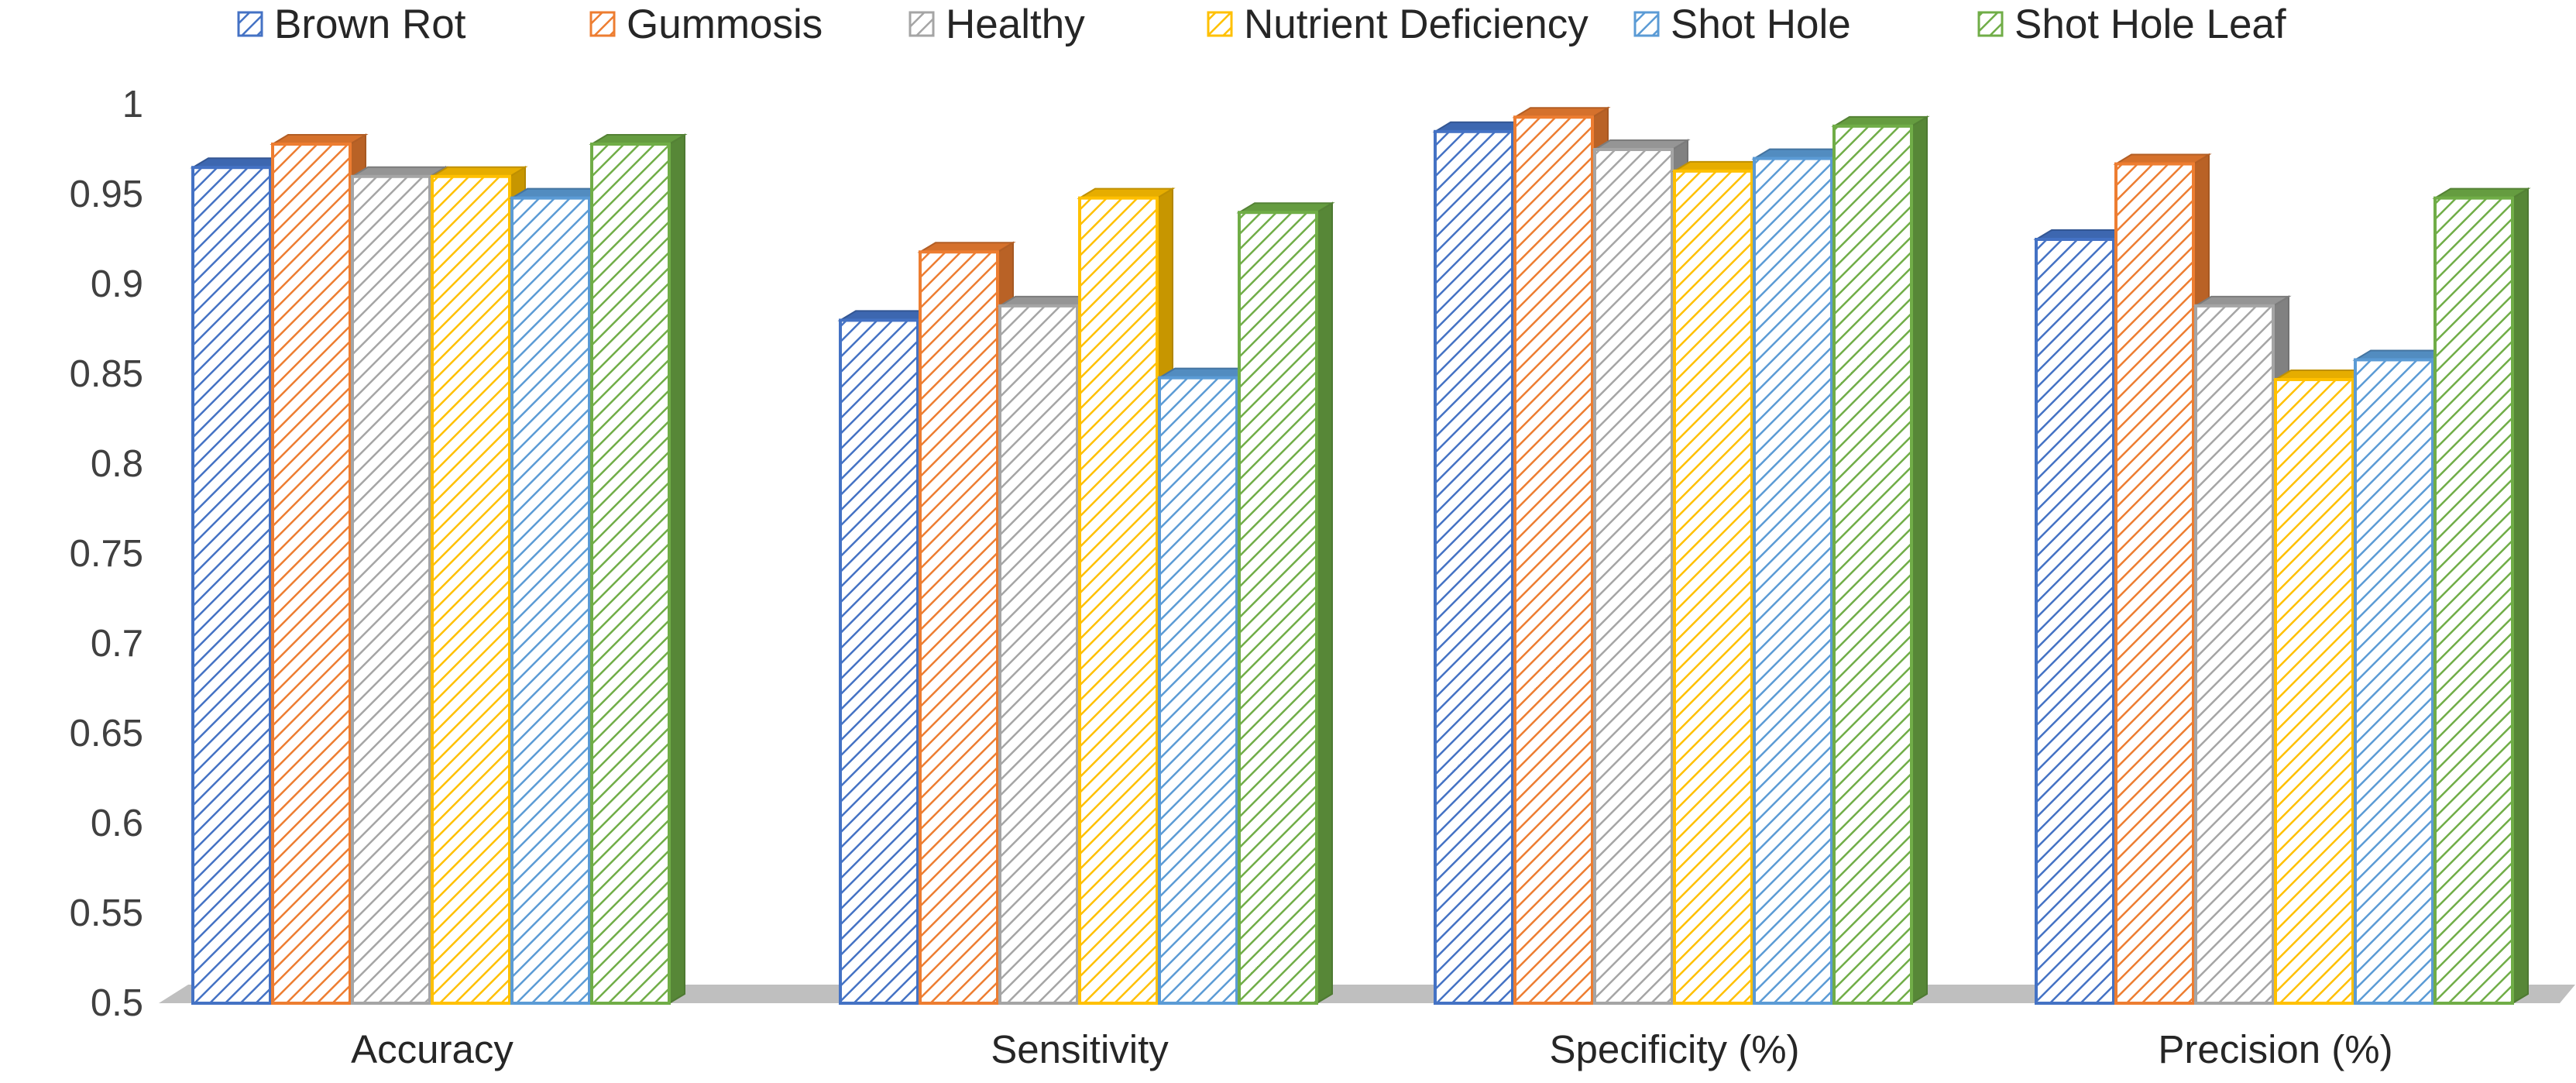 The image size is (2576, 1083). I want to click on y-tick-label: 0.95, so click(106, 194).